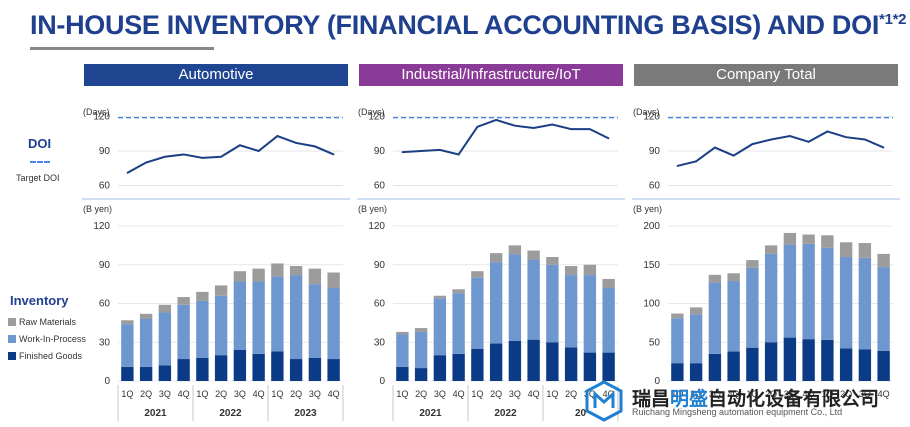  Describe the element at coordinates (101, 117) in the screenshot. I see `doi-tick-label: 120` at that location.